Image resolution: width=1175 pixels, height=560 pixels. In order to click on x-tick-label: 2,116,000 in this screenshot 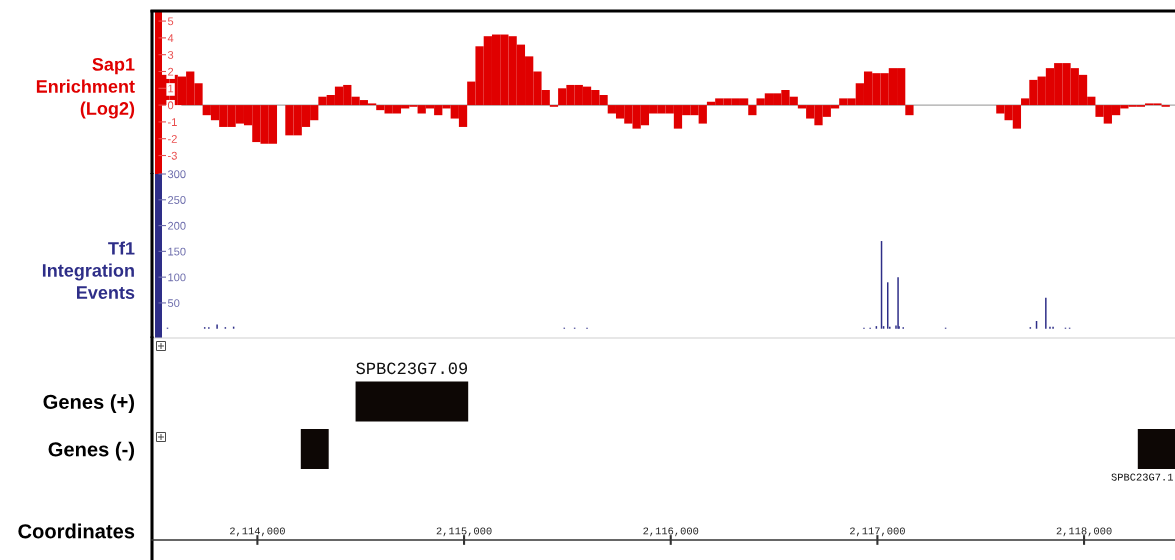, I will do `click(671, 532)`.